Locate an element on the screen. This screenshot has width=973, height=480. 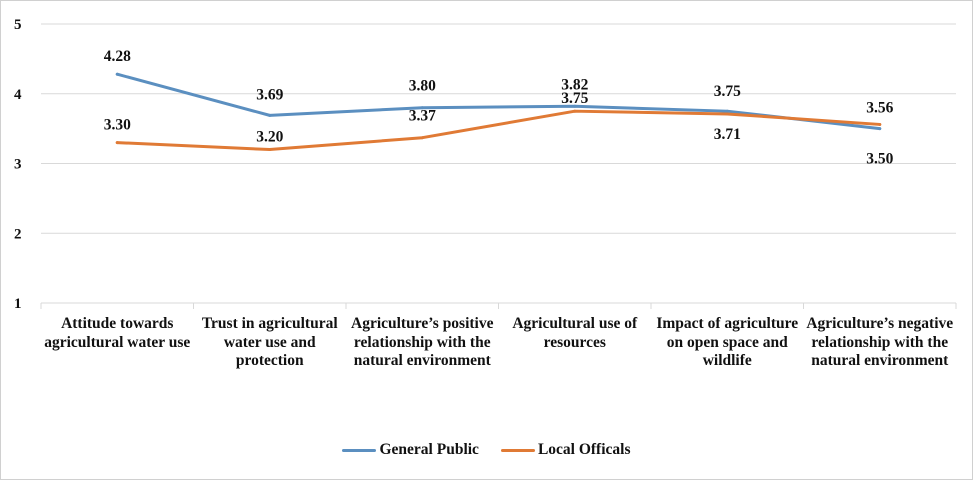
x-tick-label: Agricultural use of resources is located at coordinates (575, 333).